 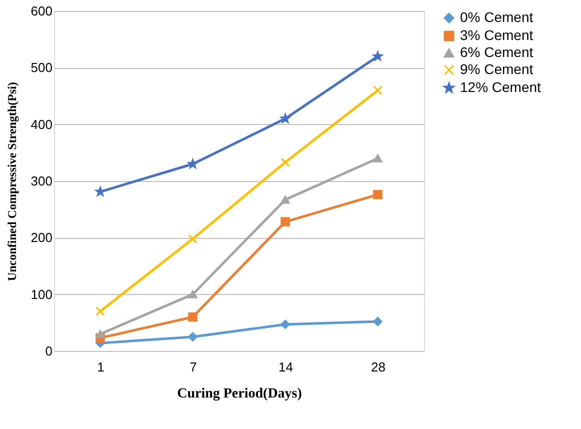 I want to click on y-tick-label: 200, so click(x=41, y=238).